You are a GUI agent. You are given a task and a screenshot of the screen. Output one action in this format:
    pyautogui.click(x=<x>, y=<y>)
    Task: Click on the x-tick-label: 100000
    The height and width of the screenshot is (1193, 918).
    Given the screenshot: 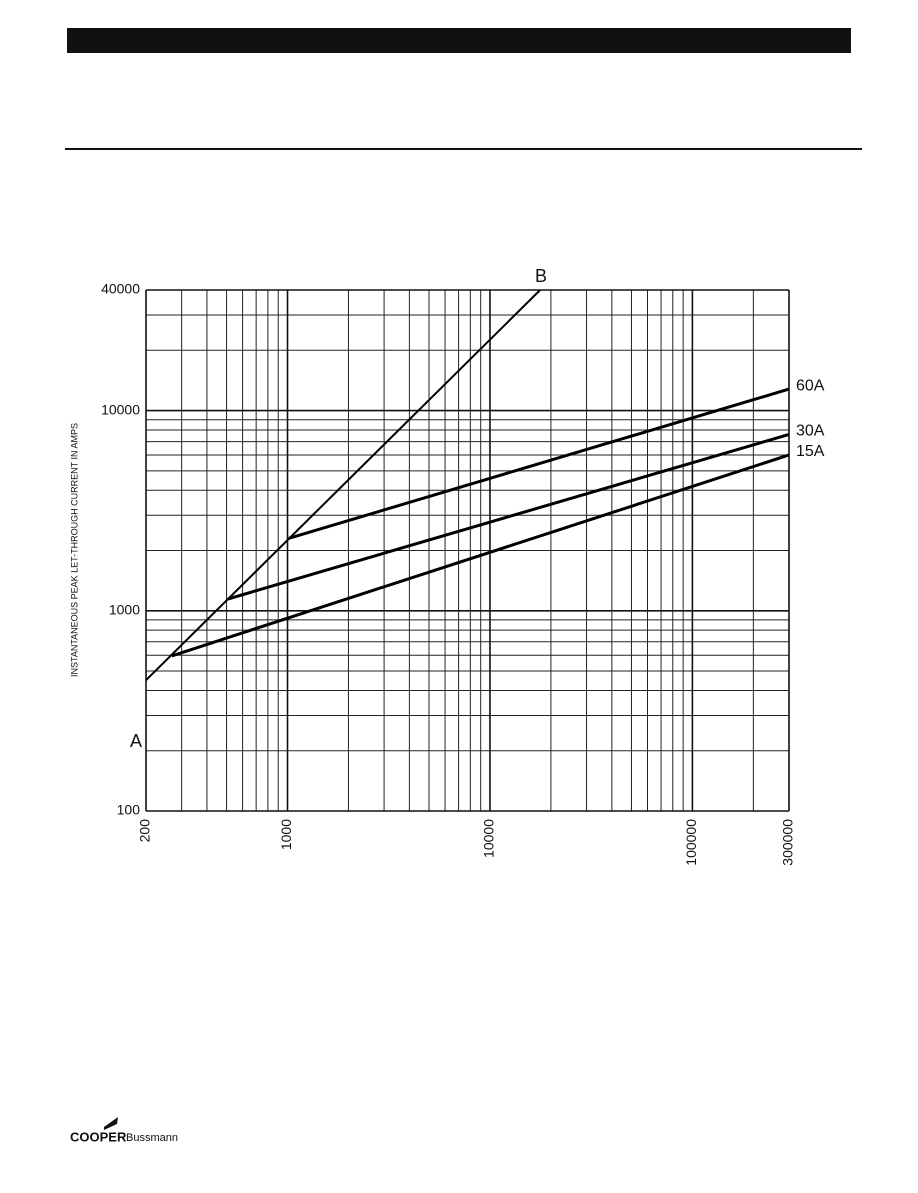 What is the action you would take?
    pyautogui.click(x=691, y=842)
    